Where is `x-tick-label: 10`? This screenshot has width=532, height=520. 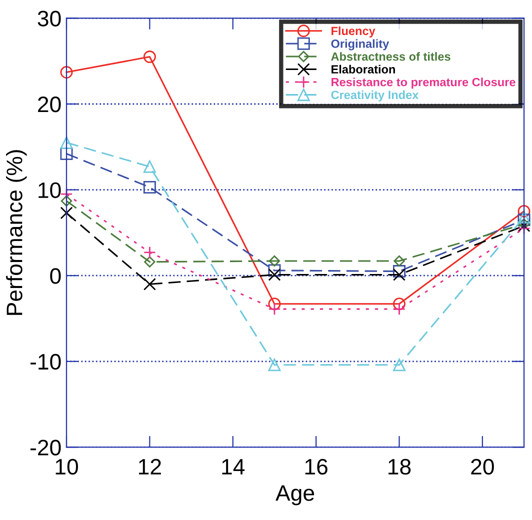 x-tick-label: 10 is located at coordinates (67, 466).